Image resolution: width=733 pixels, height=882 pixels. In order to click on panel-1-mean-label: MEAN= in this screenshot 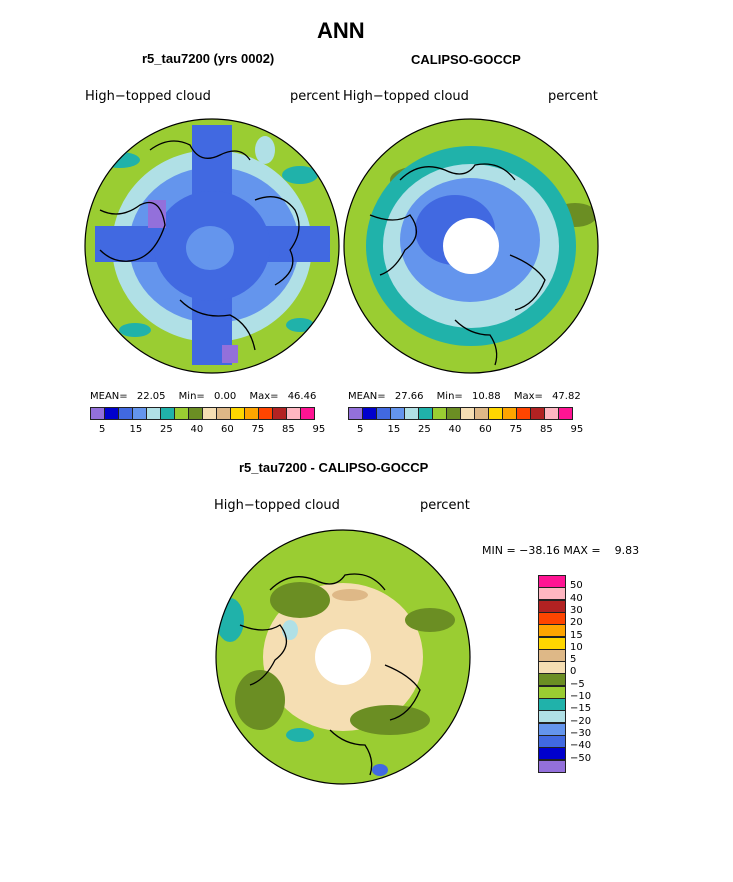, I will do `click(109, 396)`.